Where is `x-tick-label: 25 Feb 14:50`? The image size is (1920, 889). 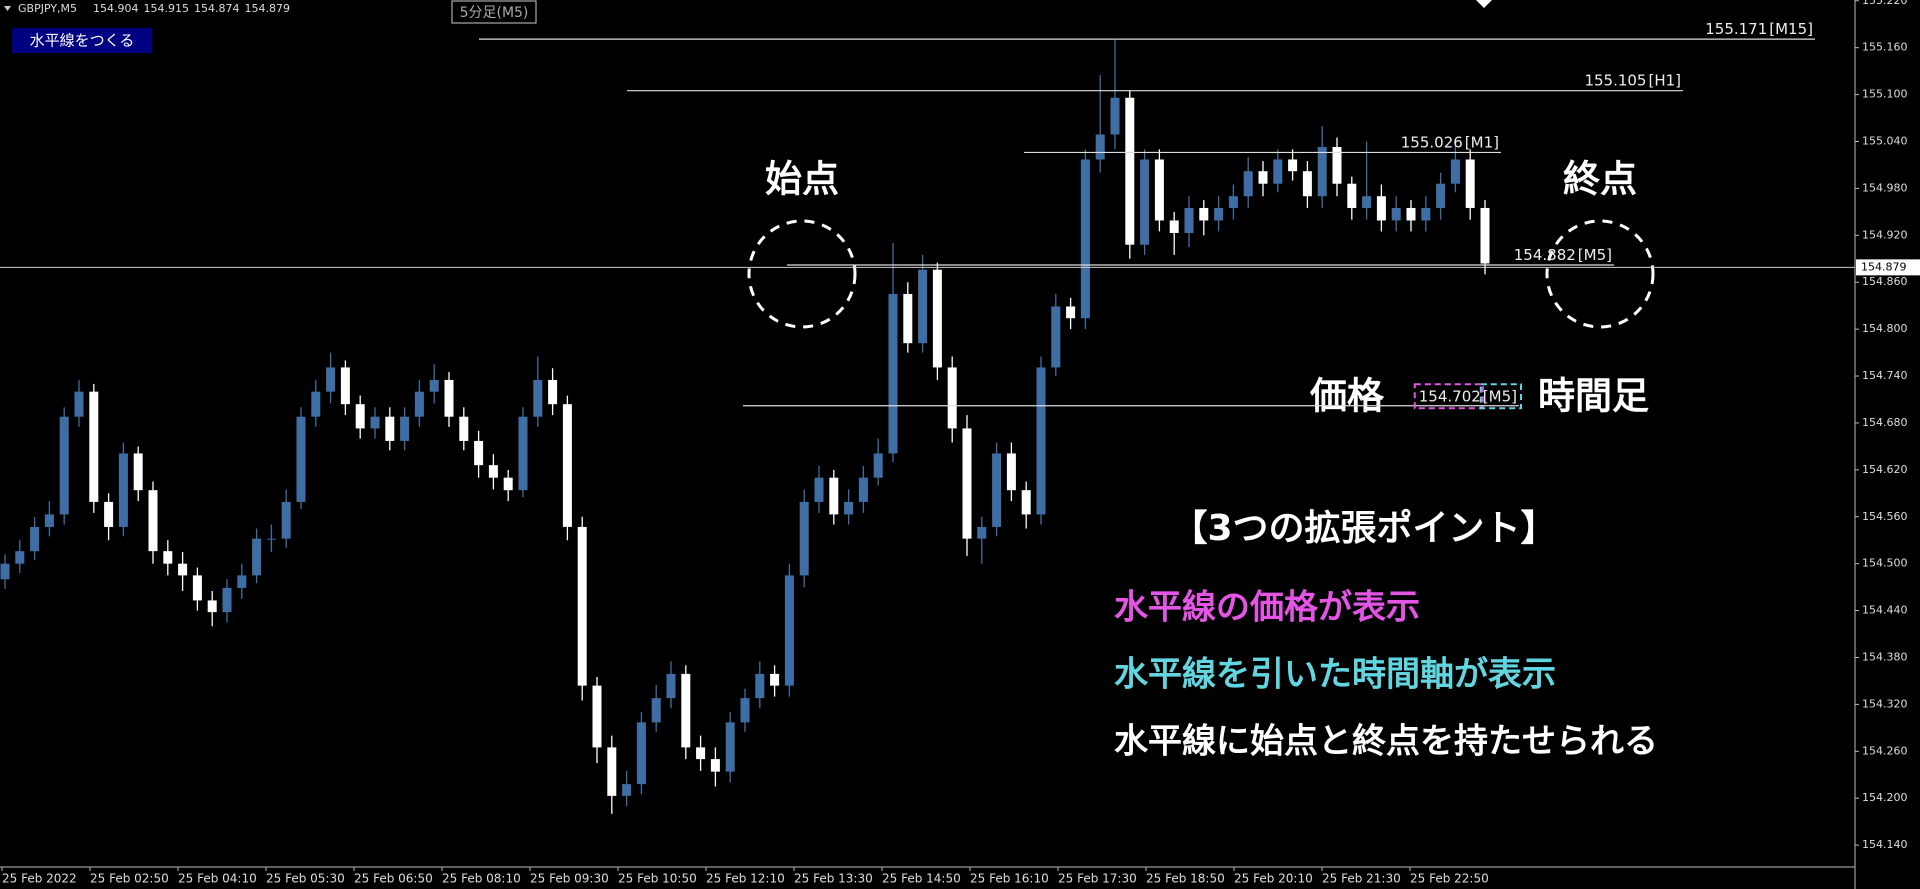 x-tick-label: 25 Feb 14:50 is located at coordinates (921, 879).